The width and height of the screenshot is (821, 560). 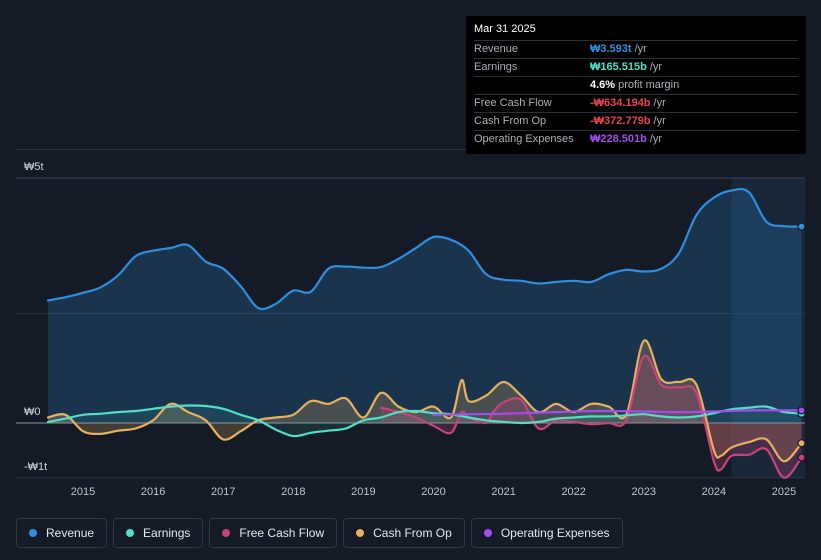 I want to click on tooltip-date: Mar 31 2025, so click(x=505, y=29).